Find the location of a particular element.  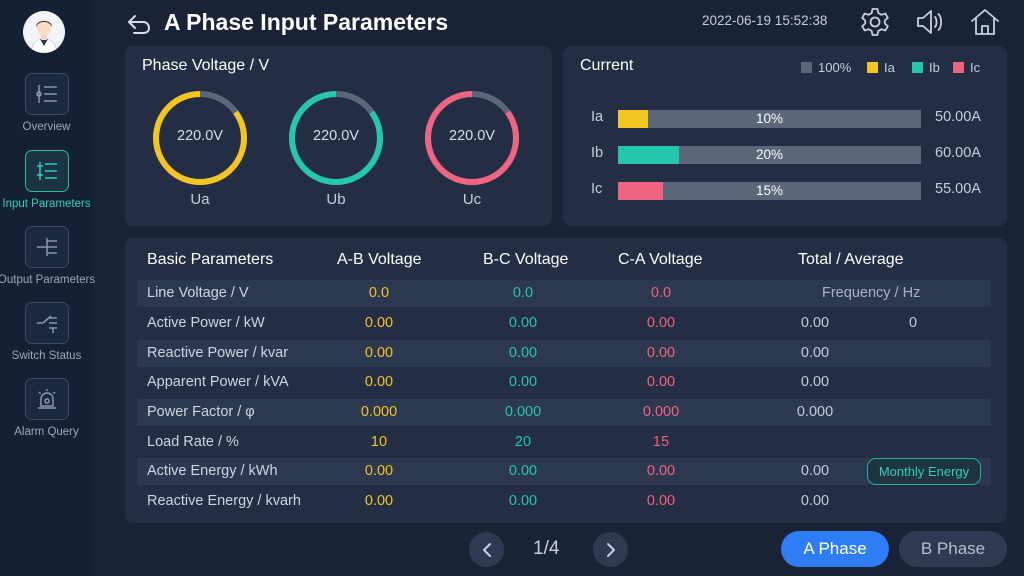

column-header-ab: A-B Voltage is located at coordinates (379, 259).